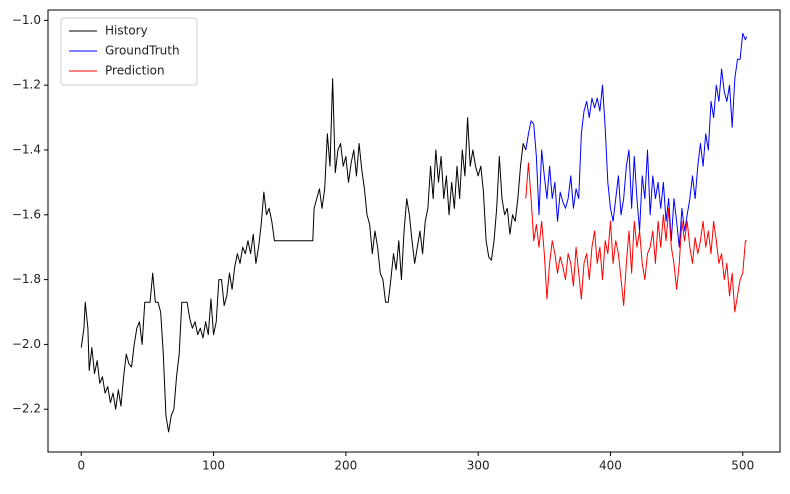  Describe the element at coordinates (610, 466) in the screenshot. I see `x-tick-label: 400` at that location.